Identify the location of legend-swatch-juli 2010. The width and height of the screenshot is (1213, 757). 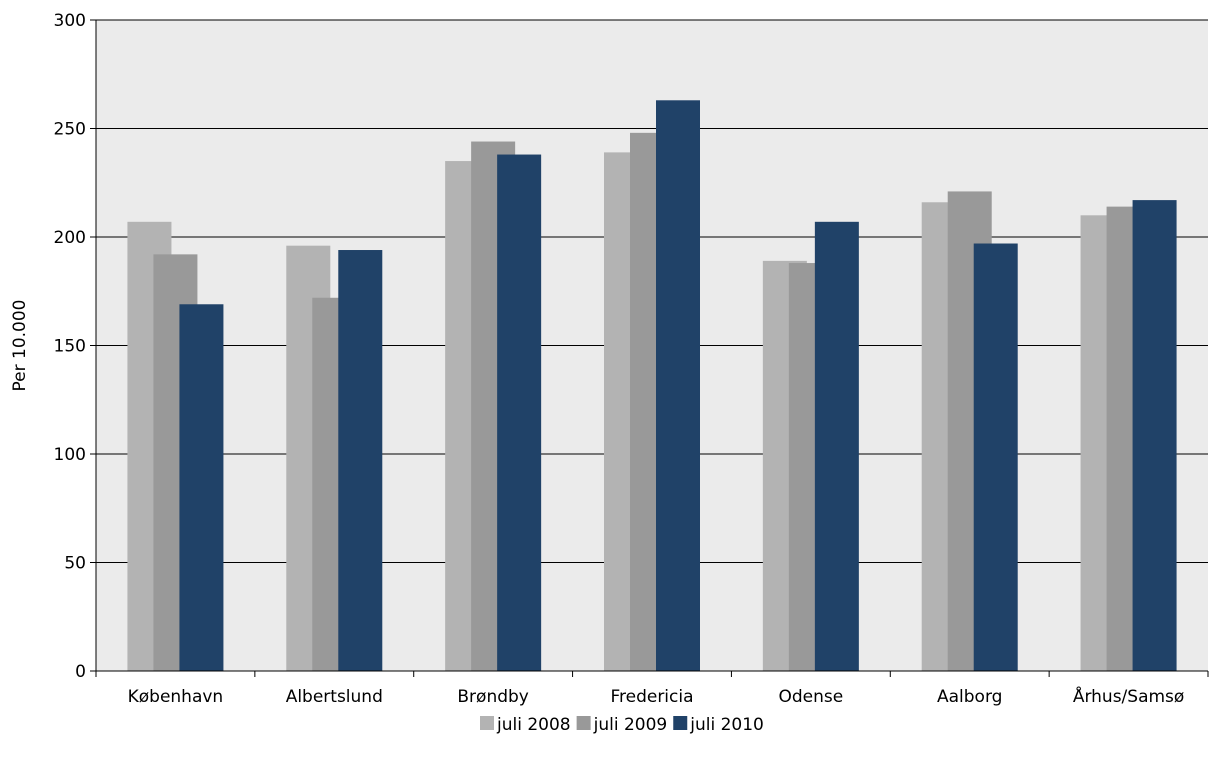
(680, 723).